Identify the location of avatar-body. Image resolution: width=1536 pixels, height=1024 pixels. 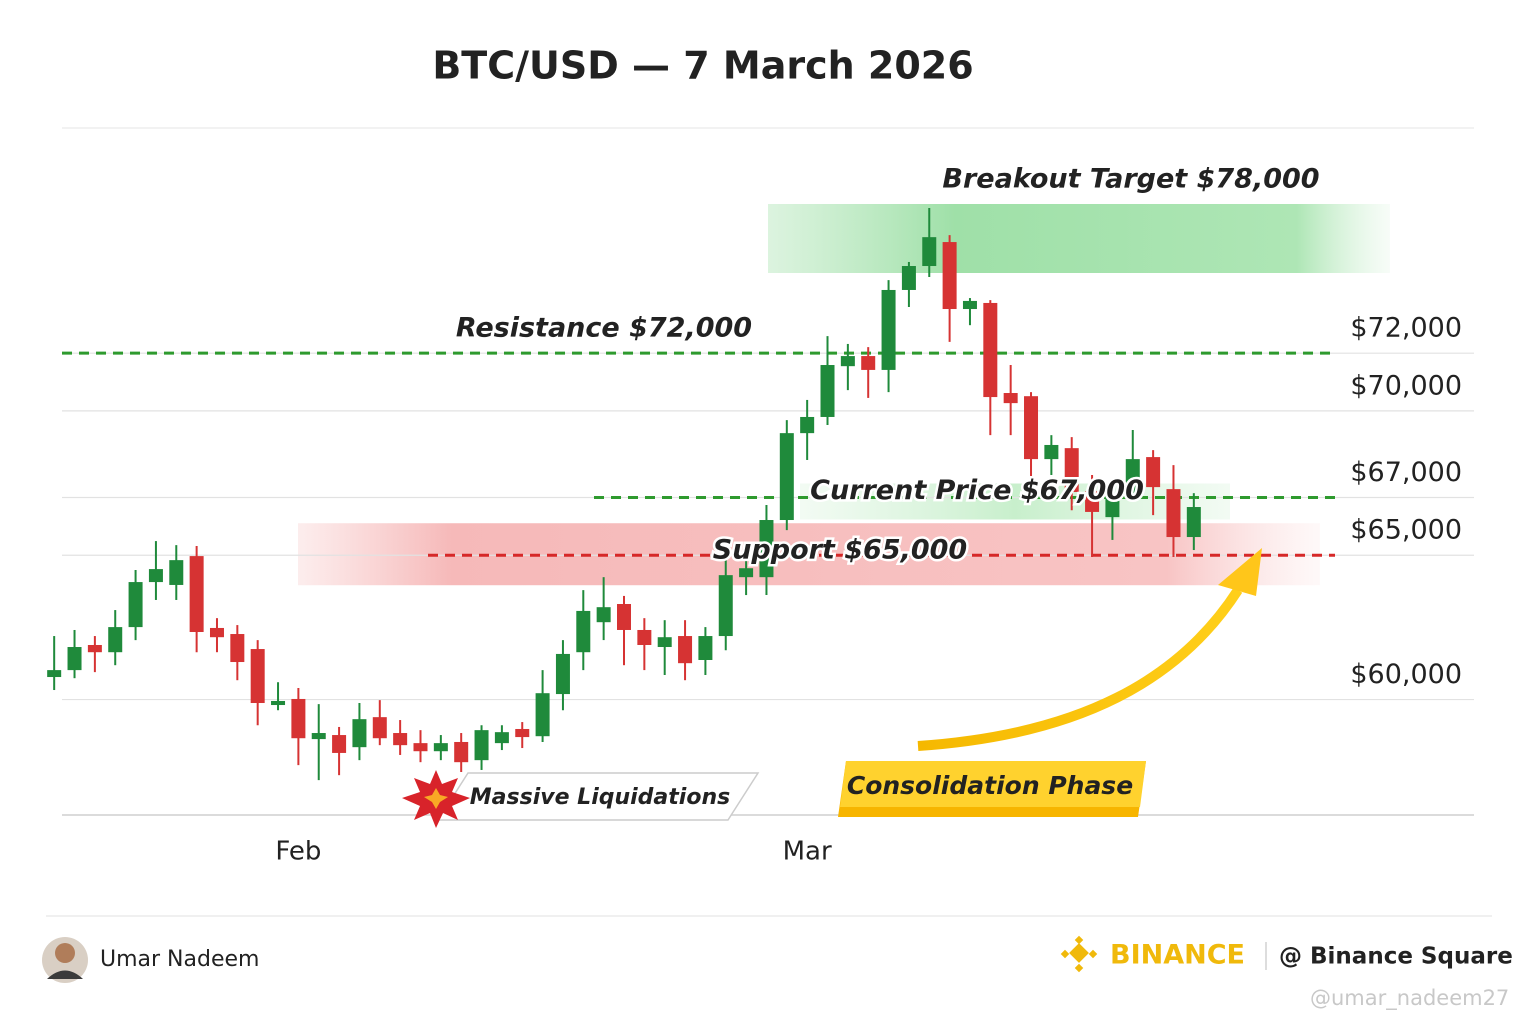
(65, 974).